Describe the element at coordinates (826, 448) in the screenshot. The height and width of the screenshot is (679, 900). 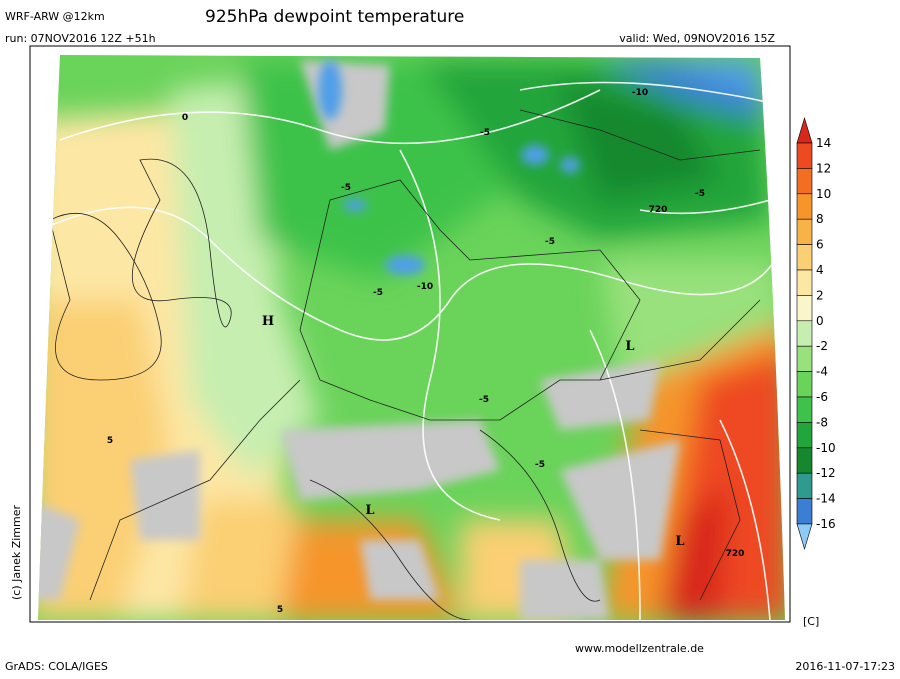
I see `colorbar-tick-label: -10` at that location.